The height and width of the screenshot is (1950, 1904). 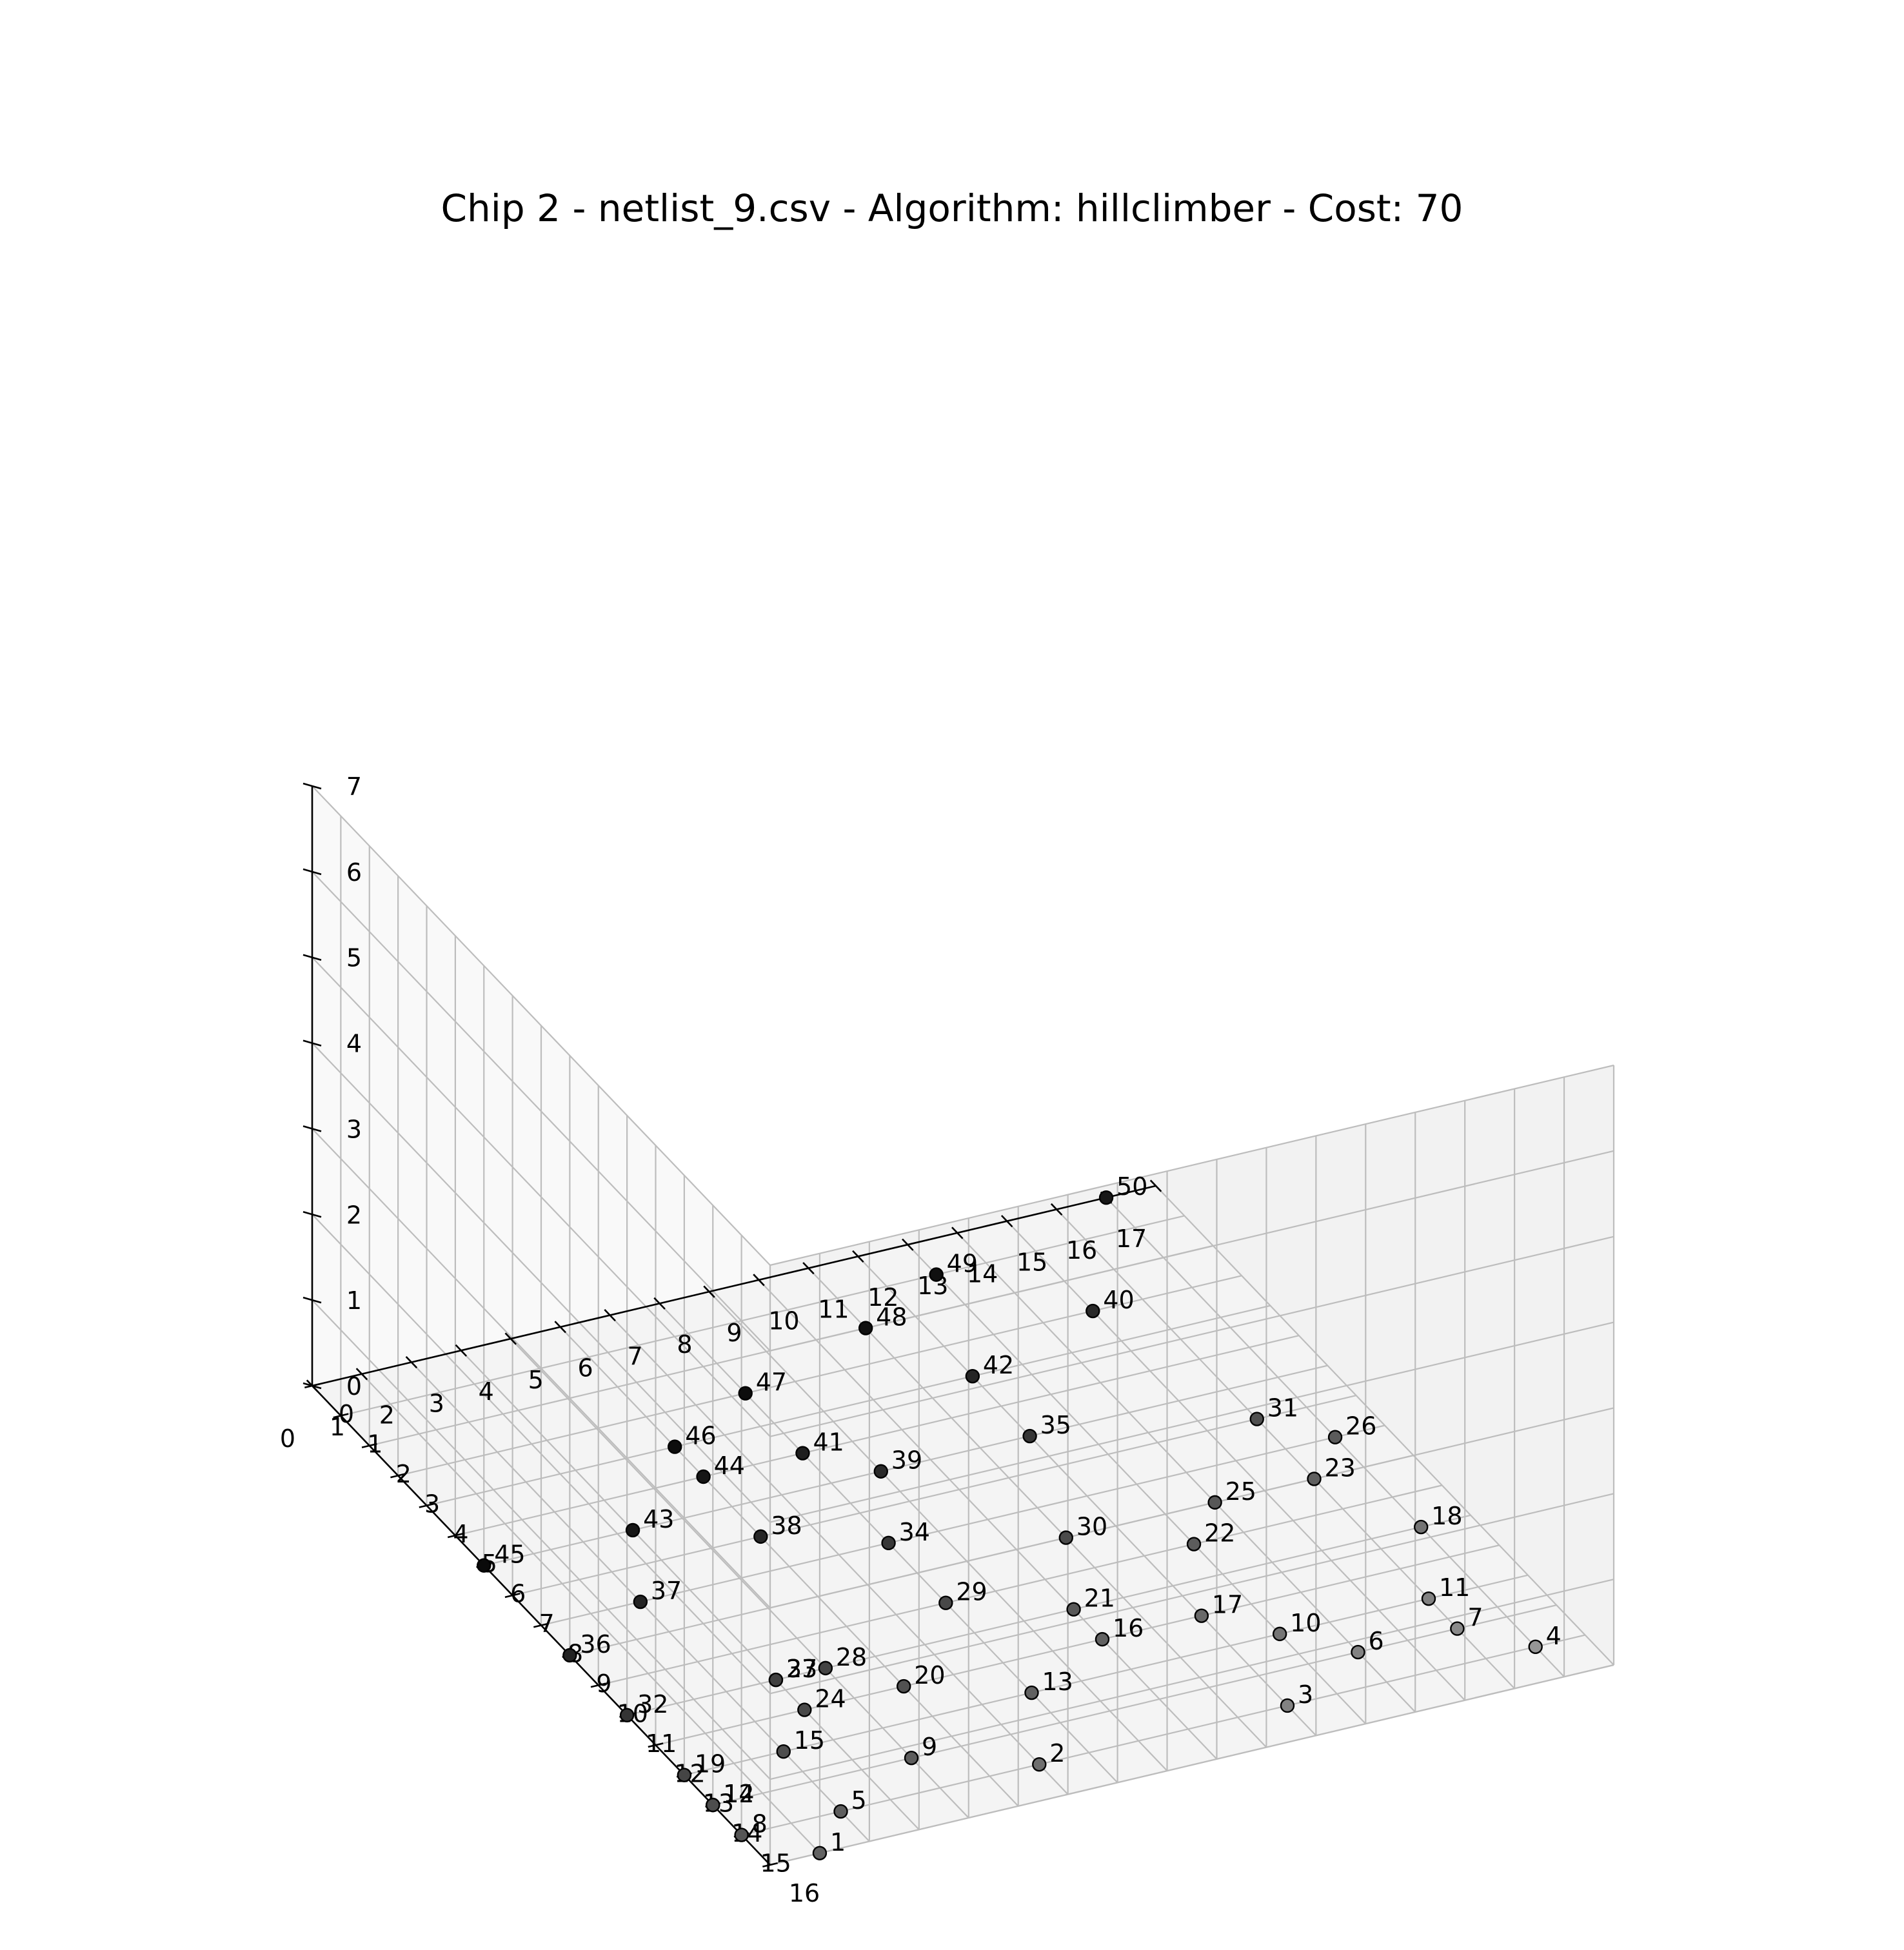 What do you see at coordinates (883, 1297) in the screenshot?
I see `x-tick-label: 12` at bounding box center [883, 1297].